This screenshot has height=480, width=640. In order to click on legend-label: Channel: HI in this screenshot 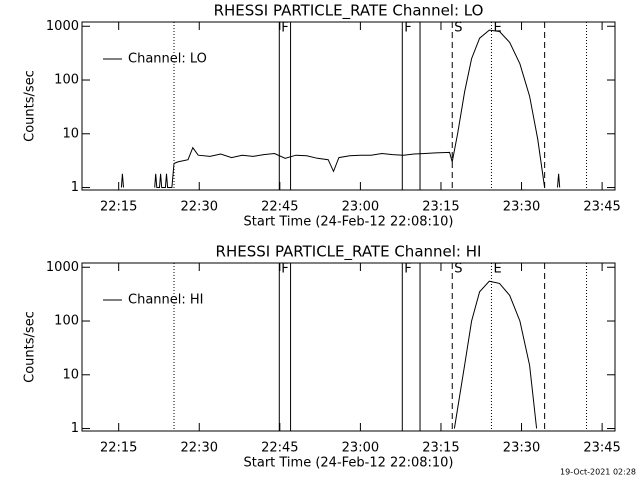, I will do `click(166, 300)`.